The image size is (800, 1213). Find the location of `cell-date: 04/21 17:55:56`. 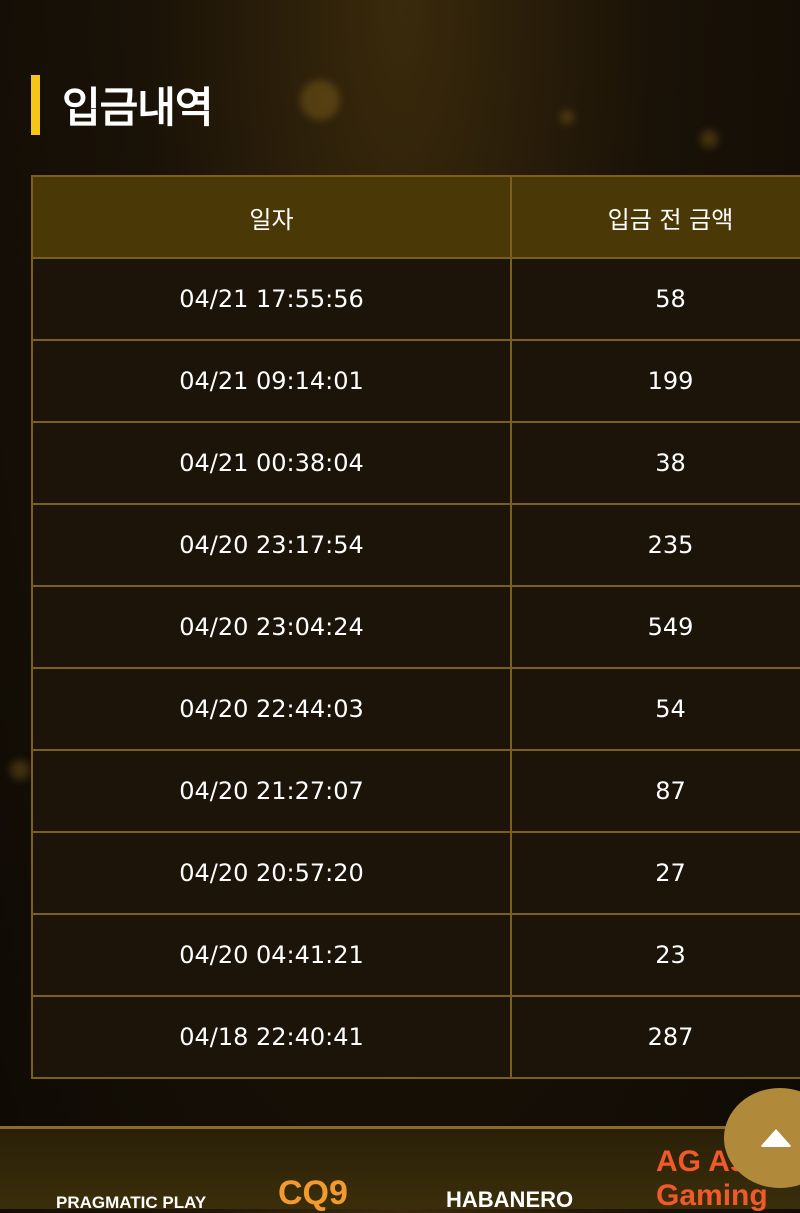

cell-date: 04/21 17:55:56 is located at coordinates (271, 299).